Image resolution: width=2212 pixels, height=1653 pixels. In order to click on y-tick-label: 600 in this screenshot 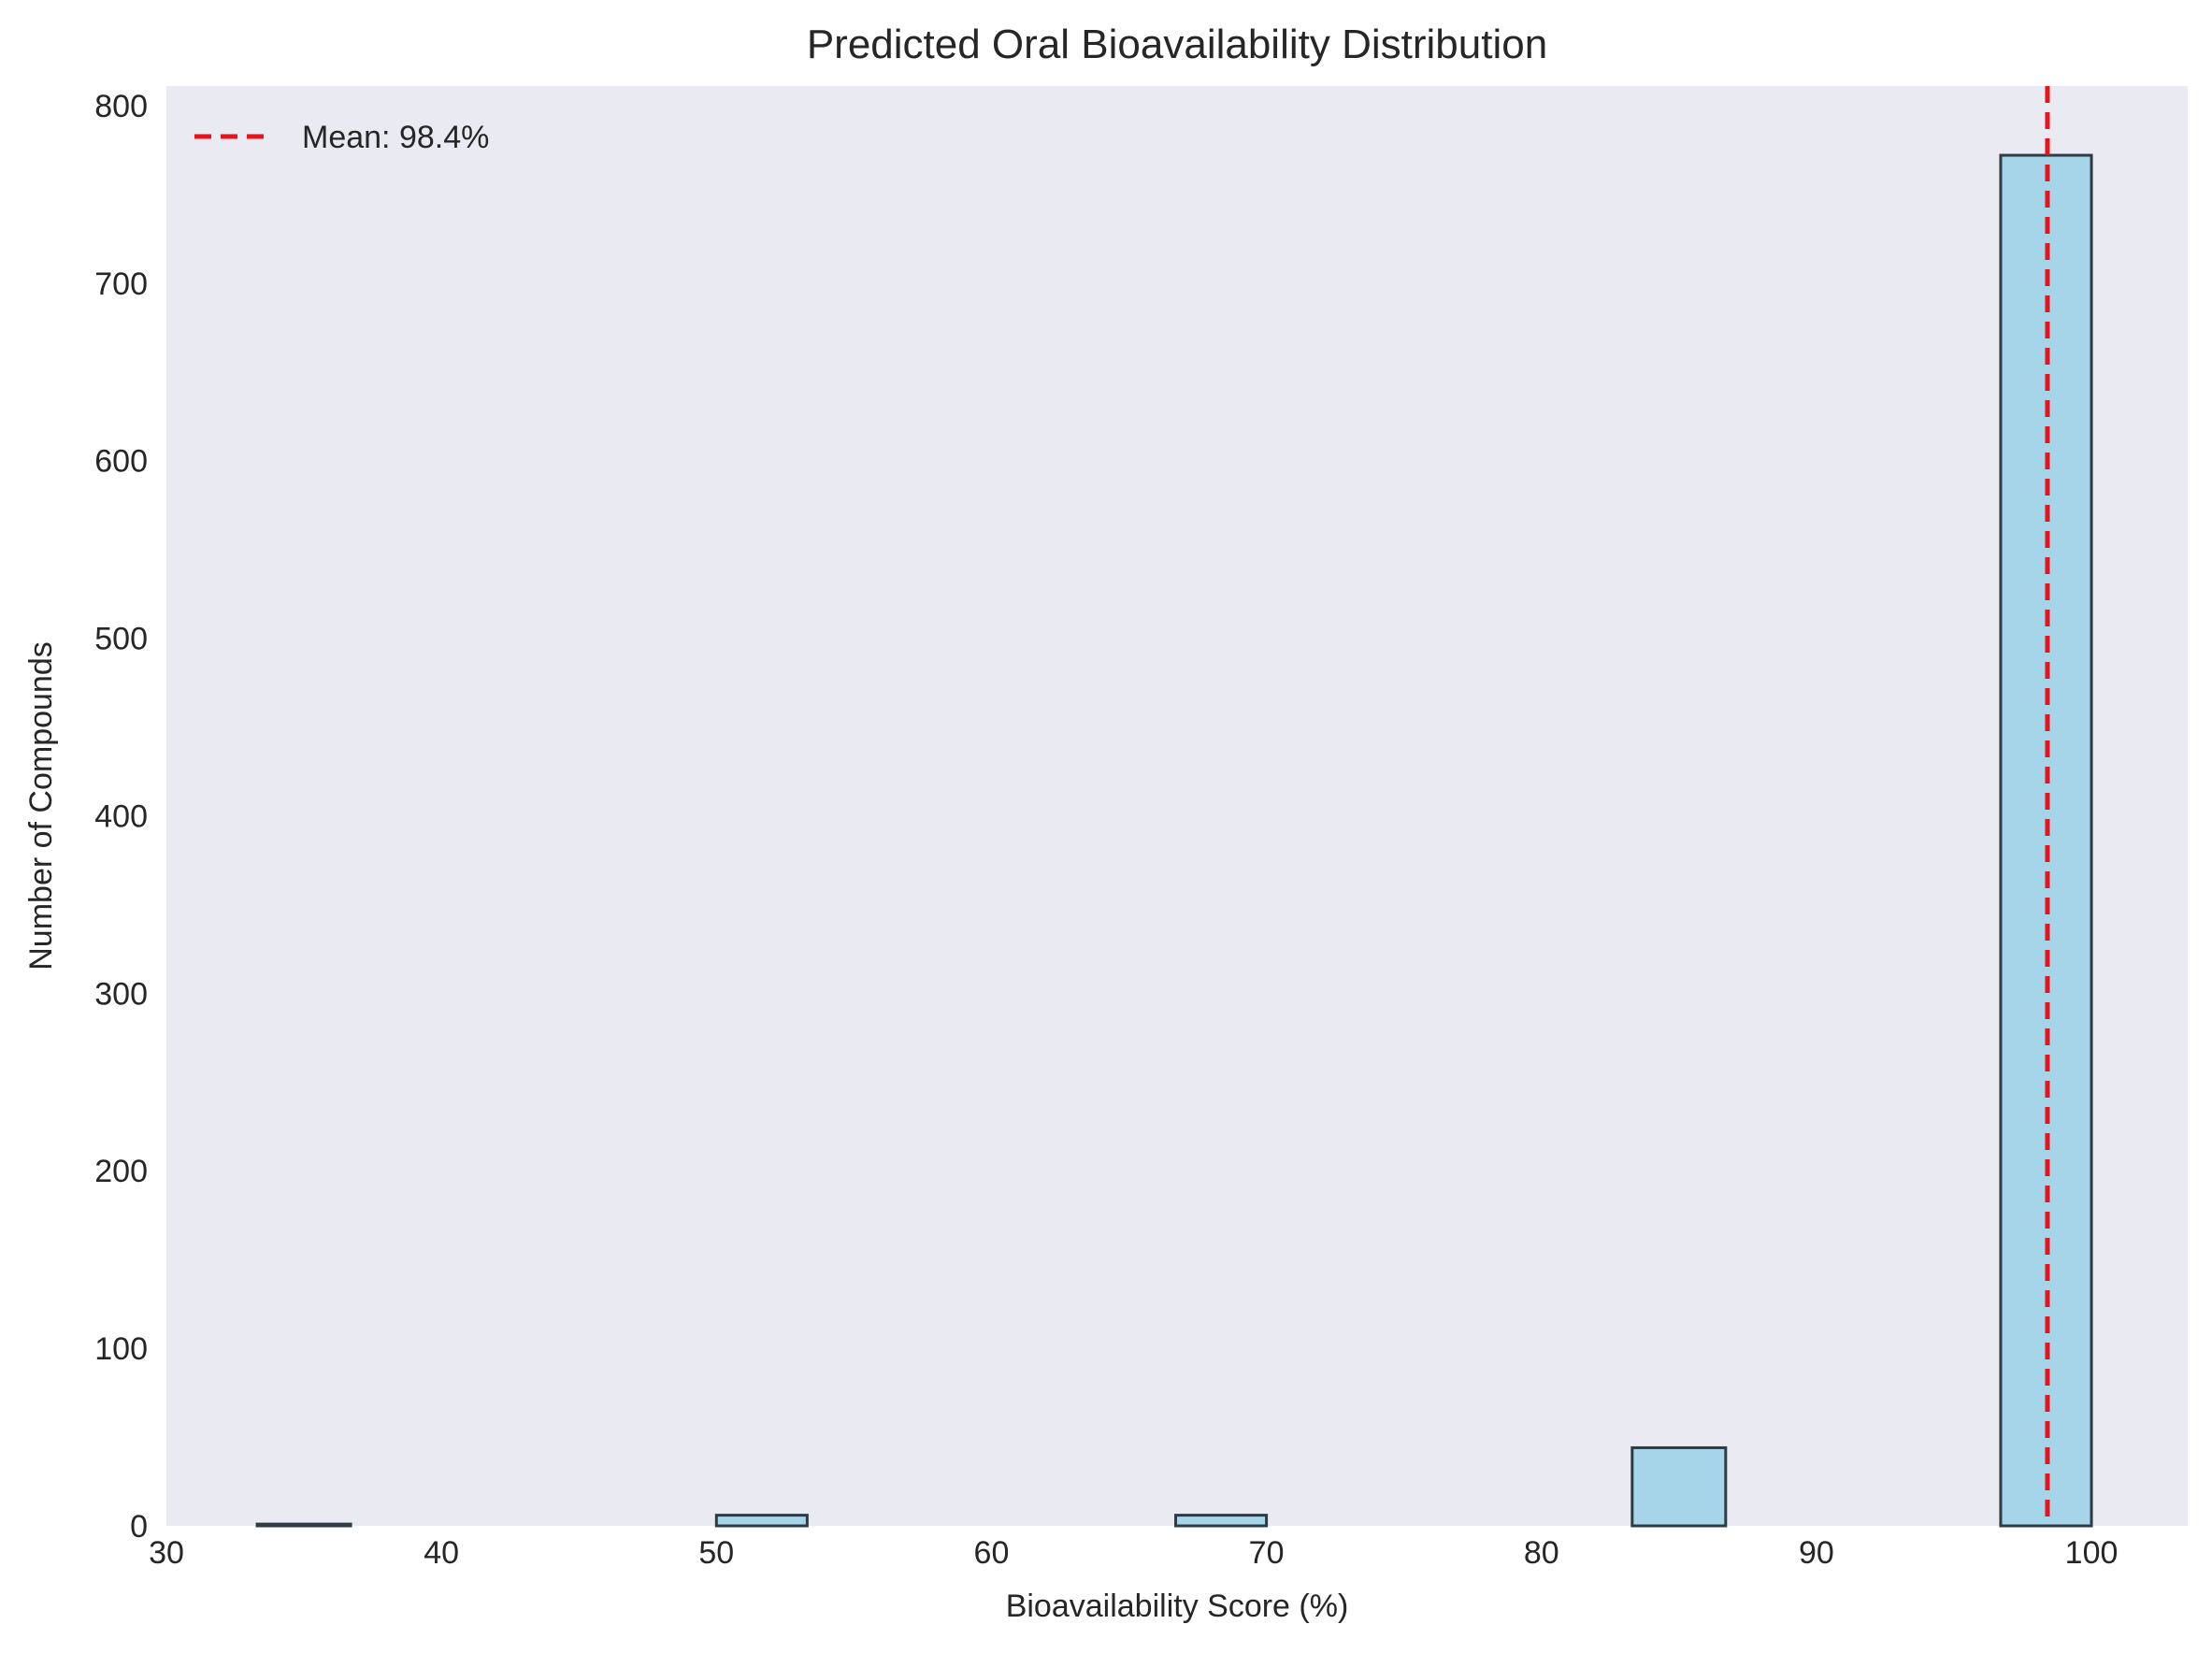, I will do `click(121, 462)`.